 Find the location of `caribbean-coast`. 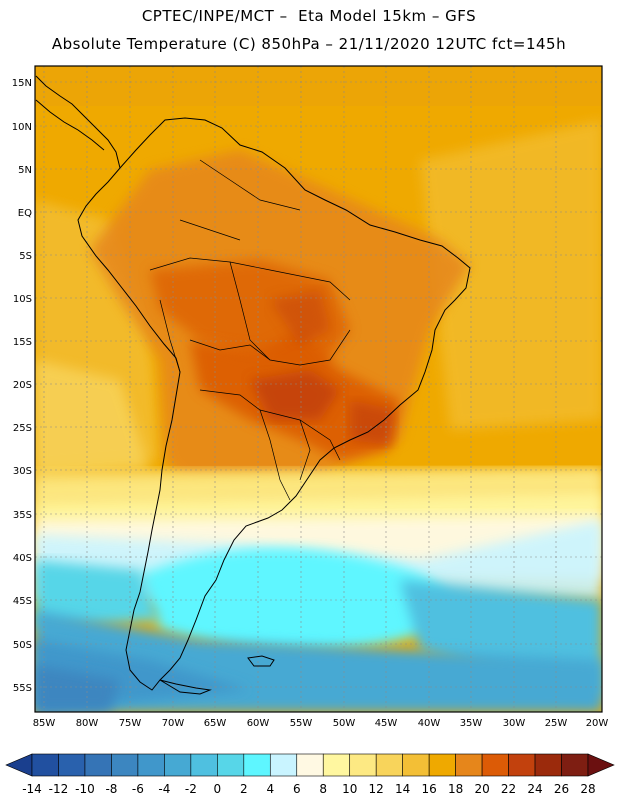

caribbean-coast is located at coordinates (70, 125).